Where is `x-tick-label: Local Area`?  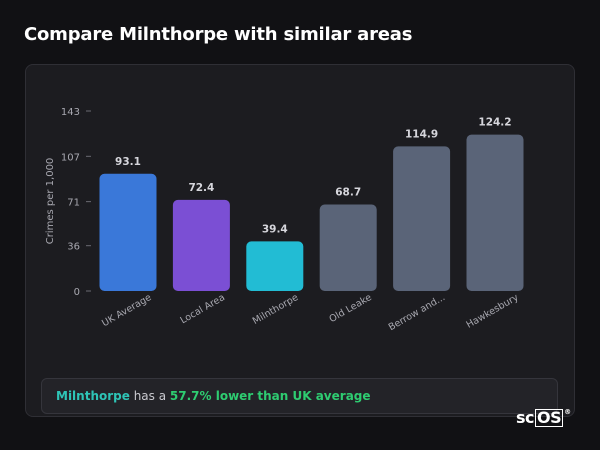
x-tick-label: Local Area is located at coordinates (203, 309).